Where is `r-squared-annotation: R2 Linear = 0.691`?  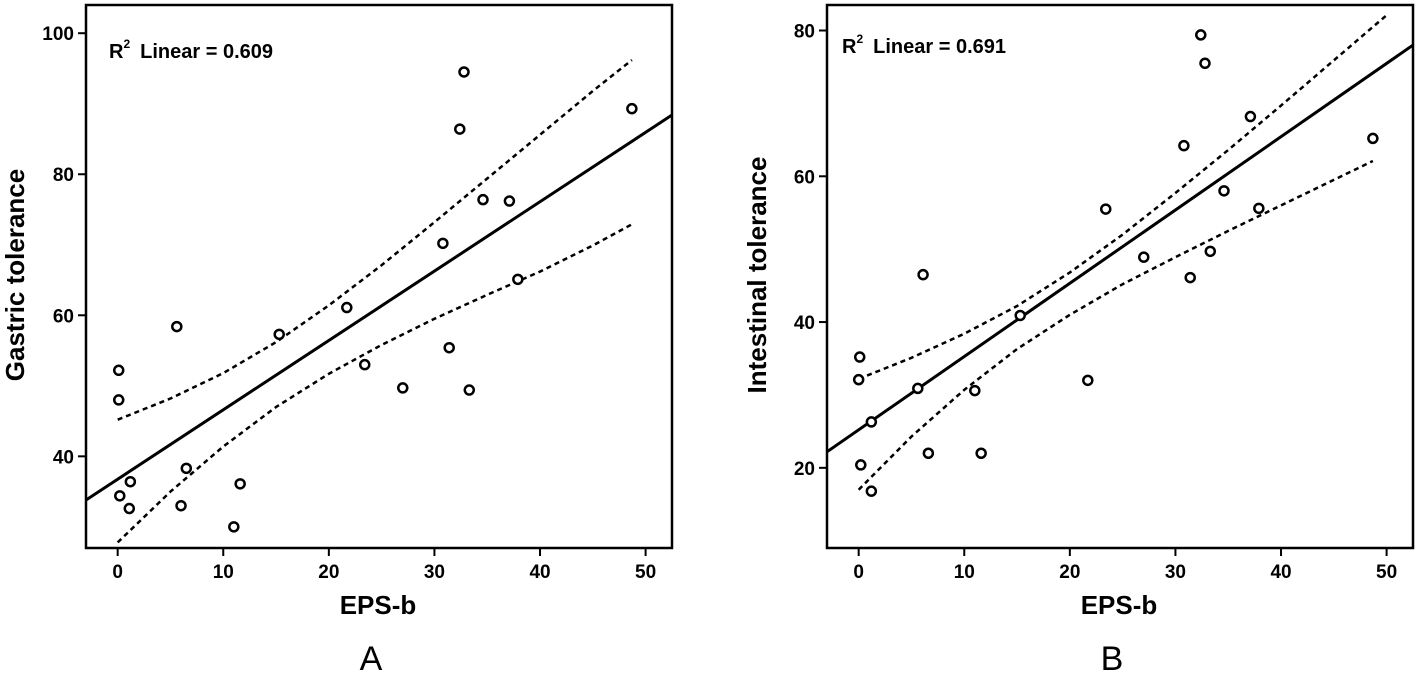 r-squared-annotation: R2 Linear = 0.691 is located at coordinates (924, 45).